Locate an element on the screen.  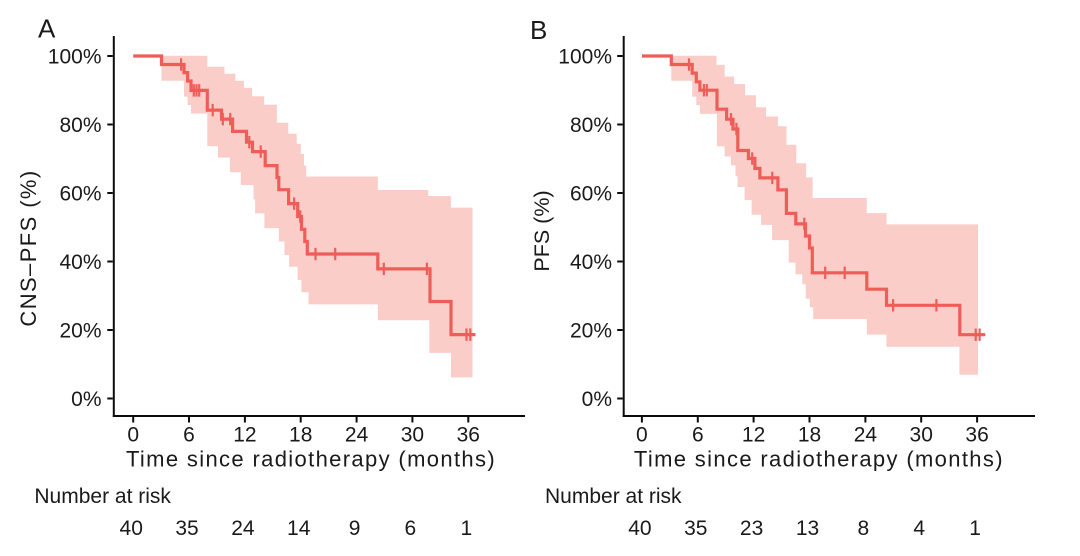
svg-text: A is located at coordinates (47, 29).